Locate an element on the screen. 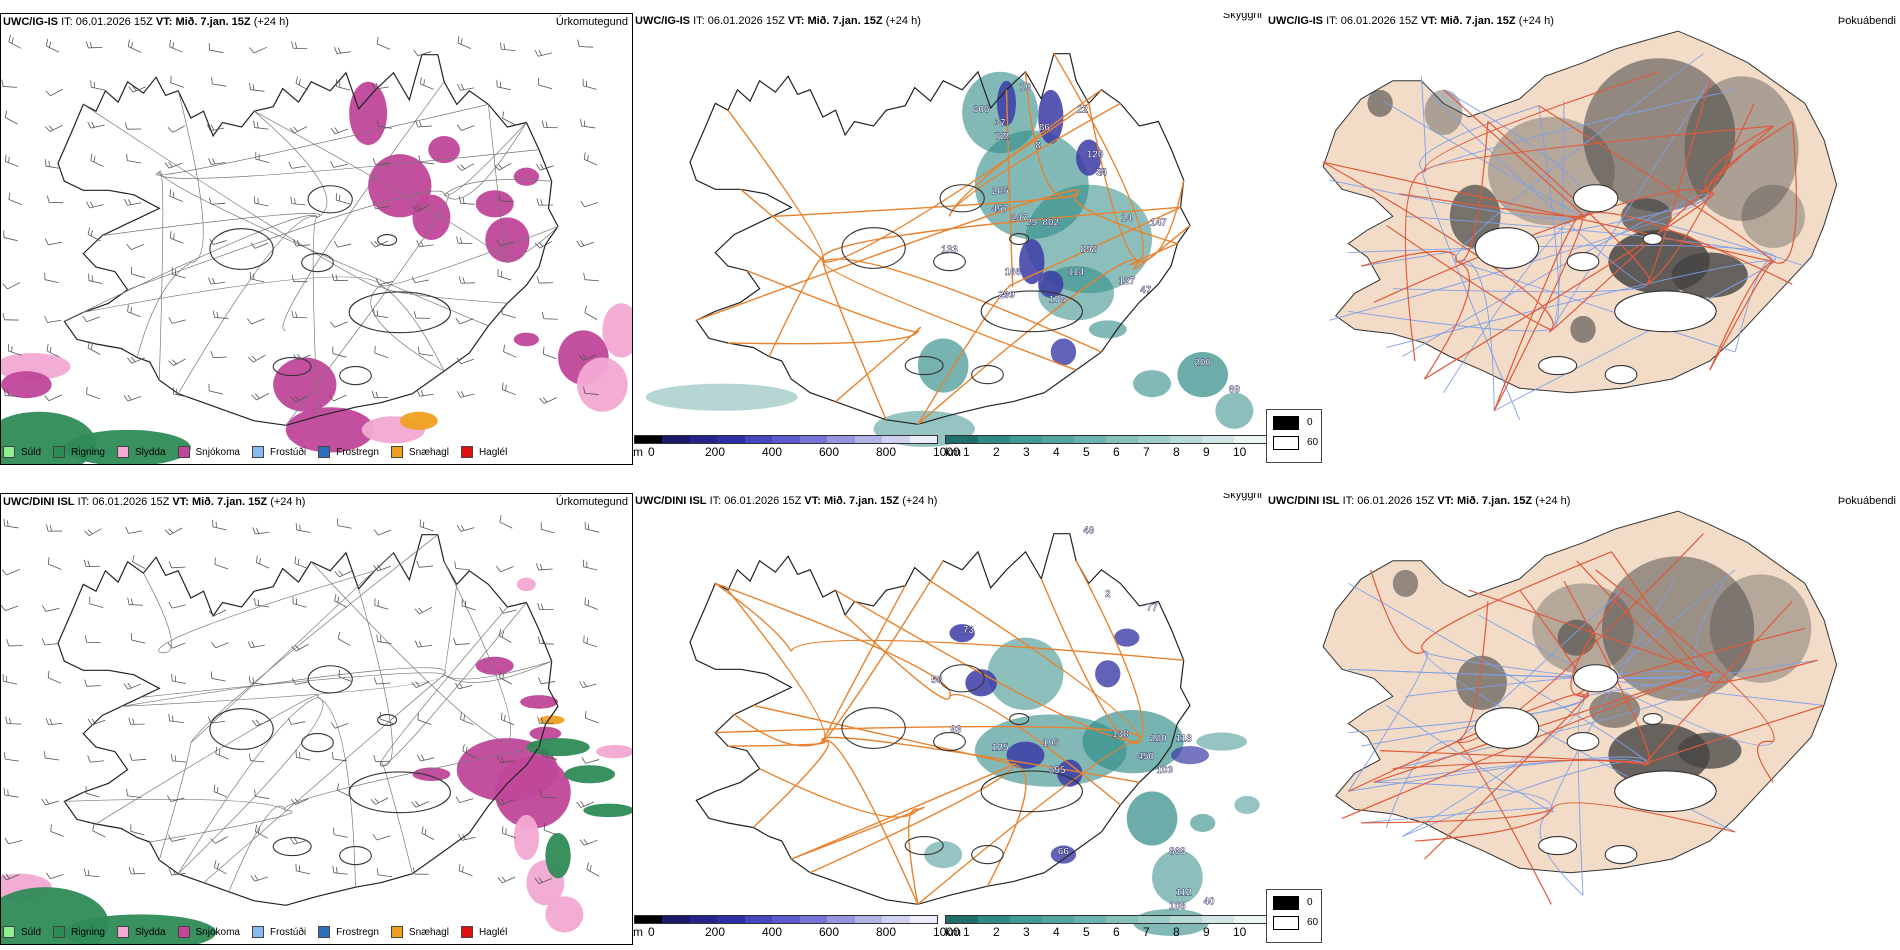 Image resolution: width=1900 pixels, height=950 pixels. visibility-area is located at coordinates (1089, 157).